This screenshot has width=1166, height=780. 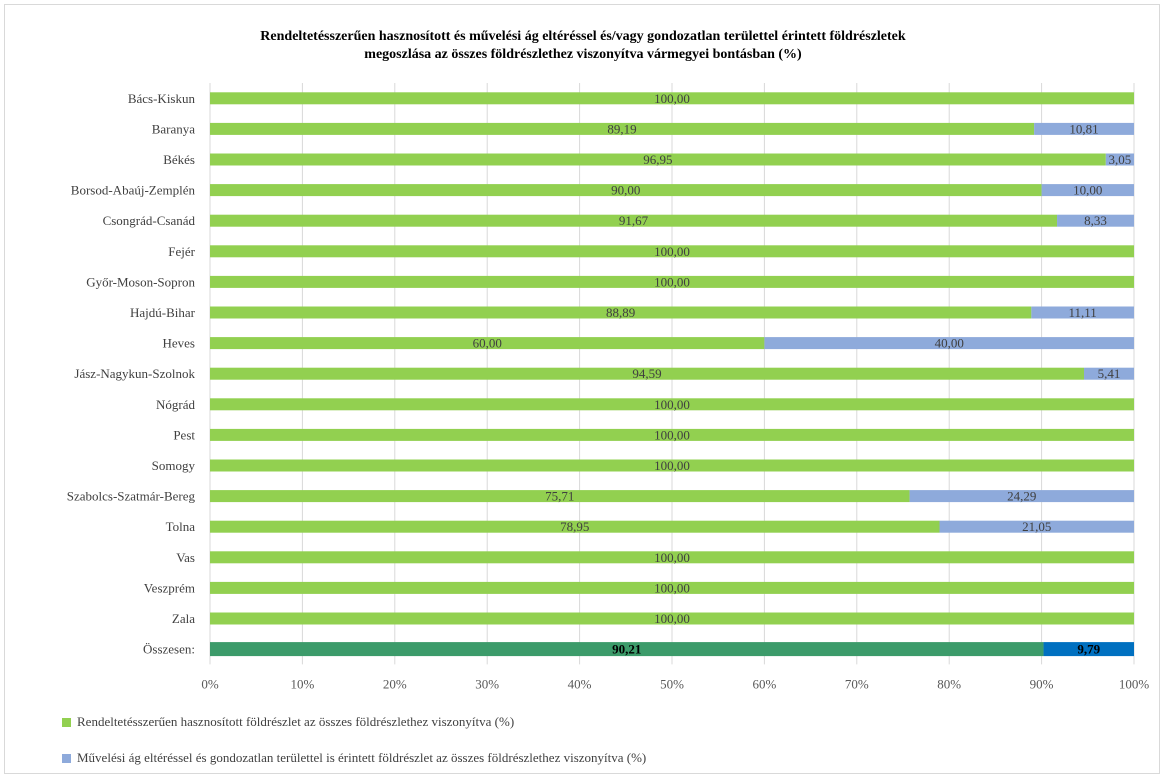 What do you see at coordinates (1042, 683) in the screenshot?
I see `x-tick-label: 90%` at bounding box center [1042, 683].